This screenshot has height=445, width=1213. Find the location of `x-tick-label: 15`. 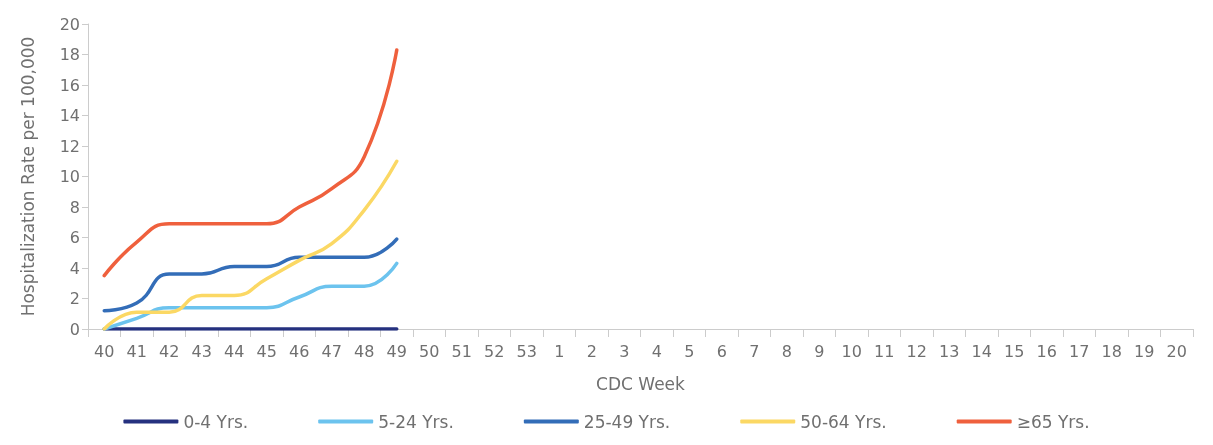

x-tick-label: 15 is located at coordinates (1014, 351).